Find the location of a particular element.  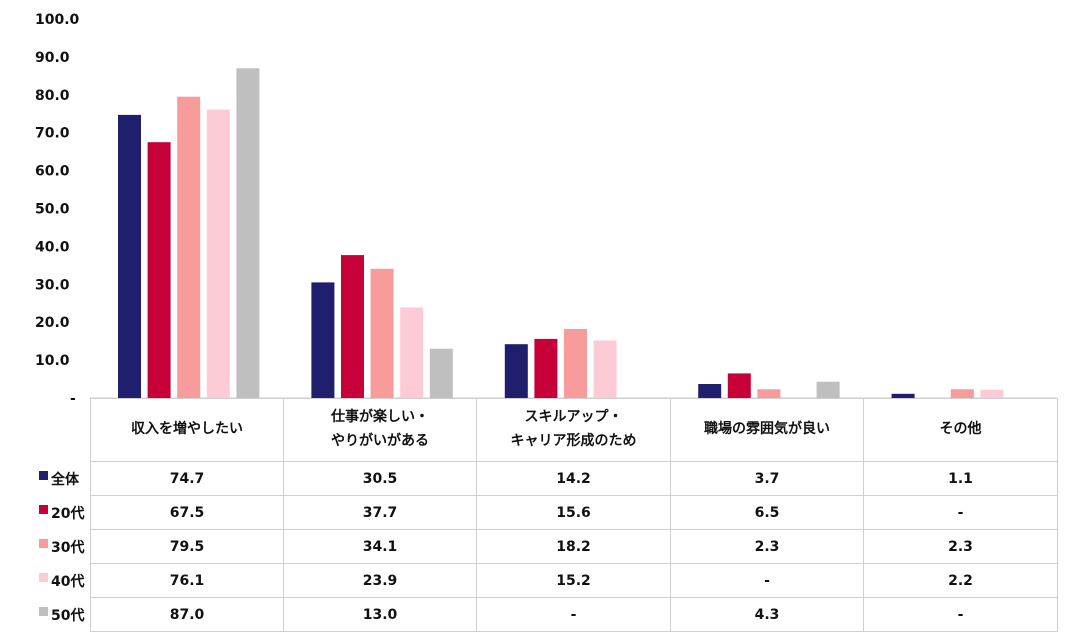

legend-entry: 40代 is located at coordinates (61, 580).